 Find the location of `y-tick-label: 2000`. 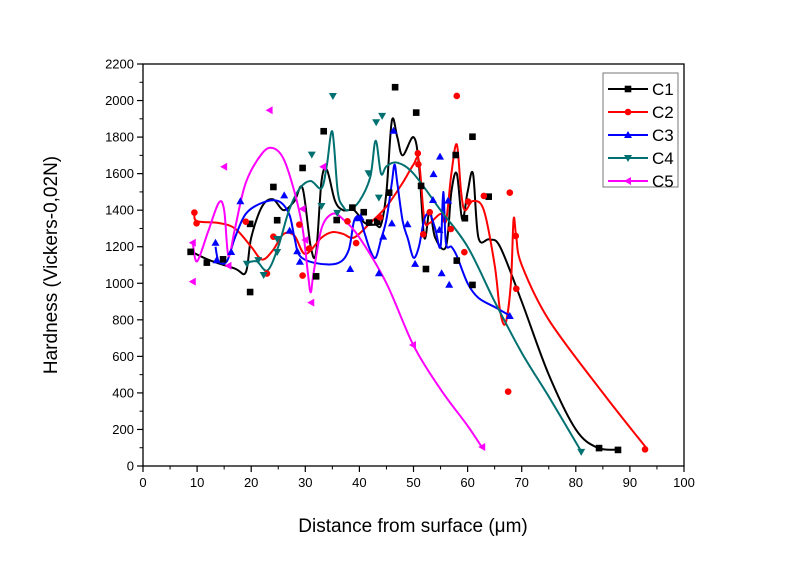

y-tick-label: 2000 is located at coordinates (119, 100).